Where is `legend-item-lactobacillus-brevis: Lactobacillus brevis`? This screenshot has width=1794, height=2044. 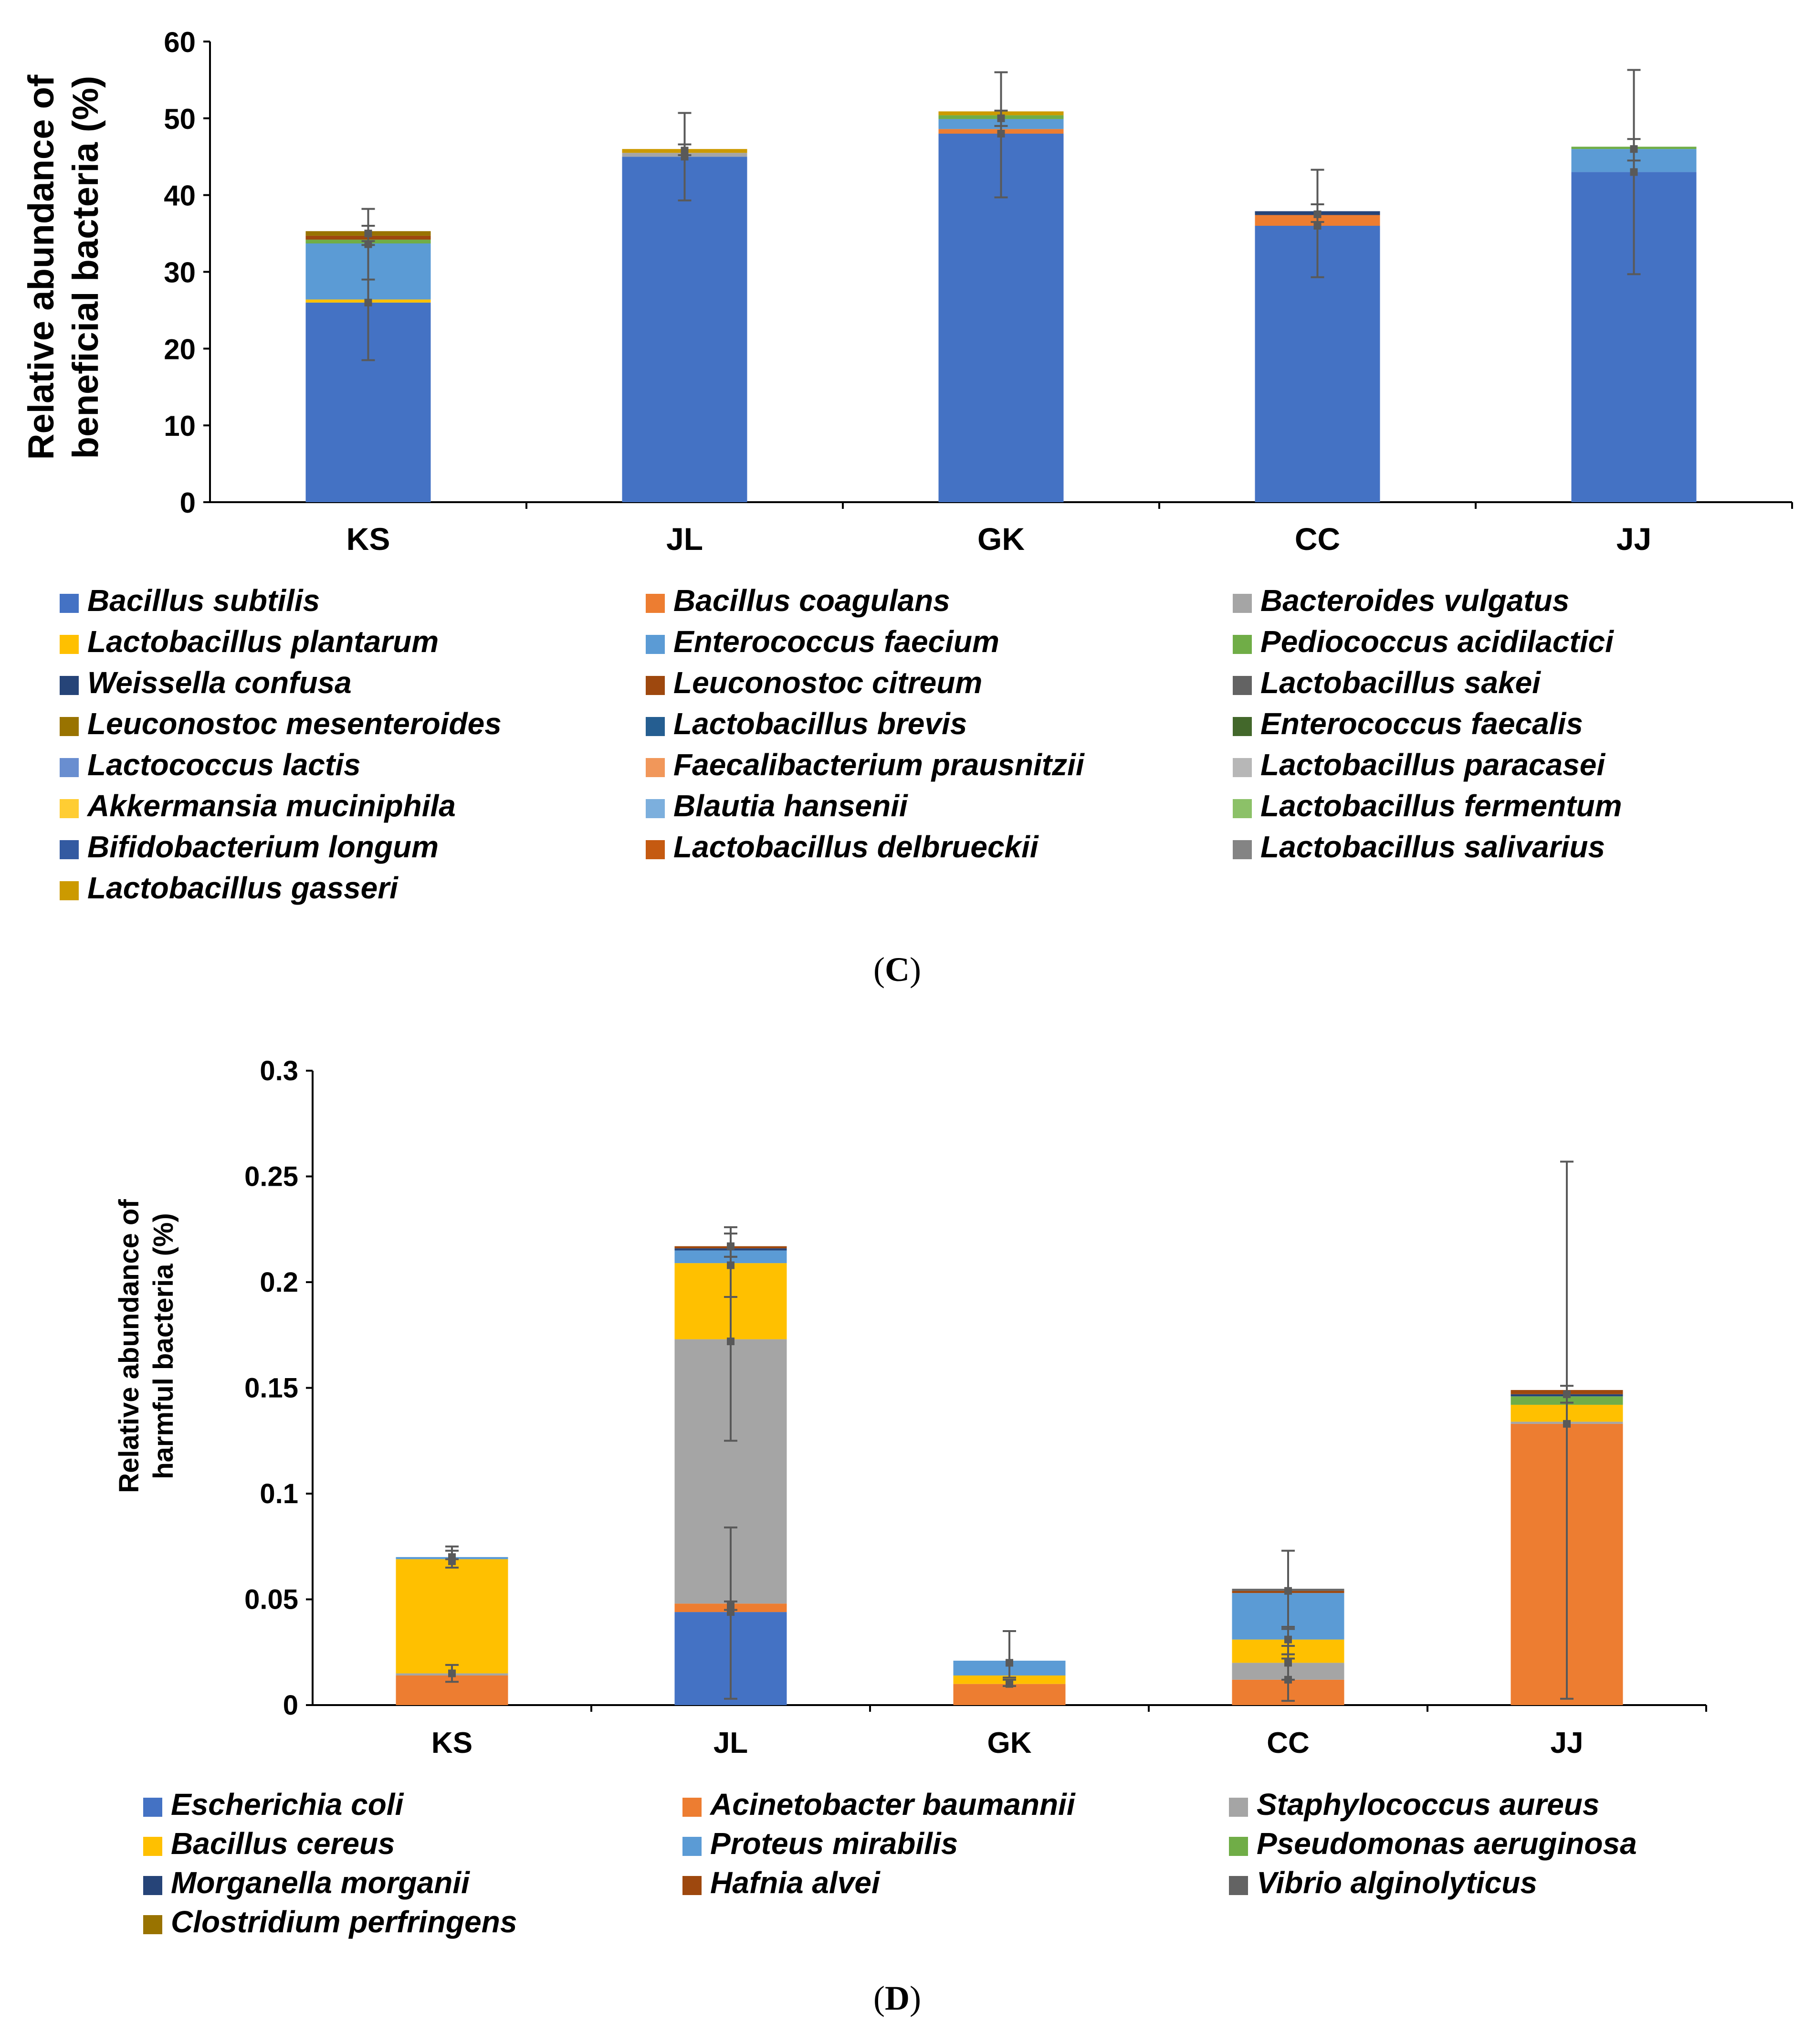 legend-item-lactobacillus-brevis: Lactobacillus brevis is located at coordinates (806, 723).